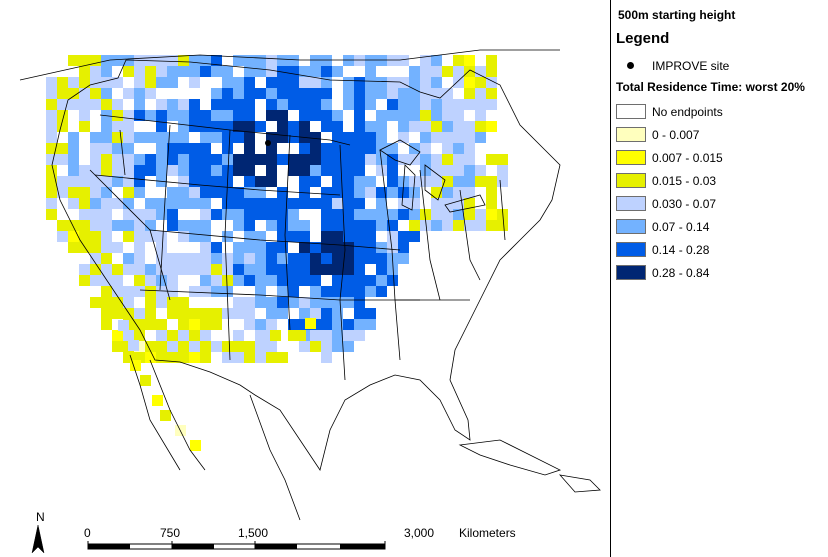 The image size is (828, 557). Describe the element at coordinates (275, 457) in the screenshot. I see `border-line` at that location.